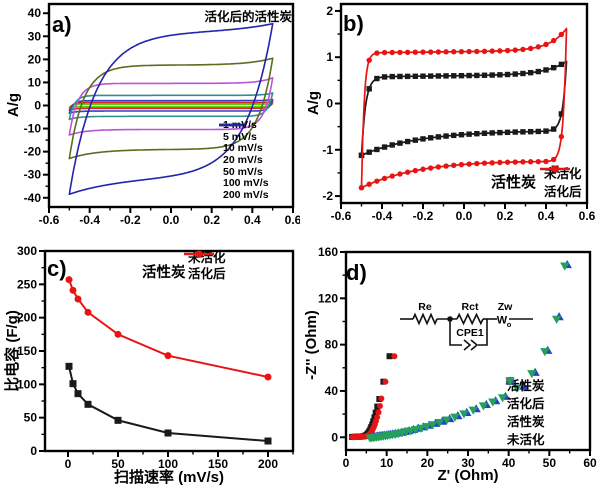  I want to click on panel-b-legend: 未活化 活化后, so click(561, 181).